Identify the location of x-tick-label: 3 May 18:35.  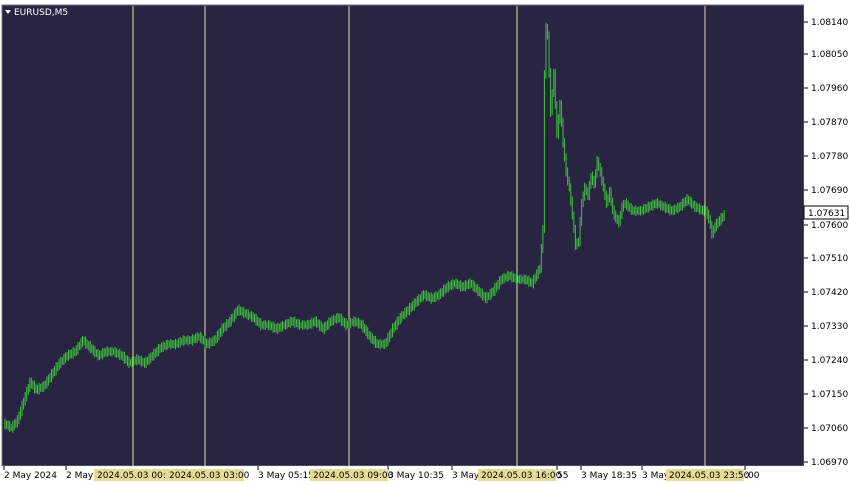
(609, 476).